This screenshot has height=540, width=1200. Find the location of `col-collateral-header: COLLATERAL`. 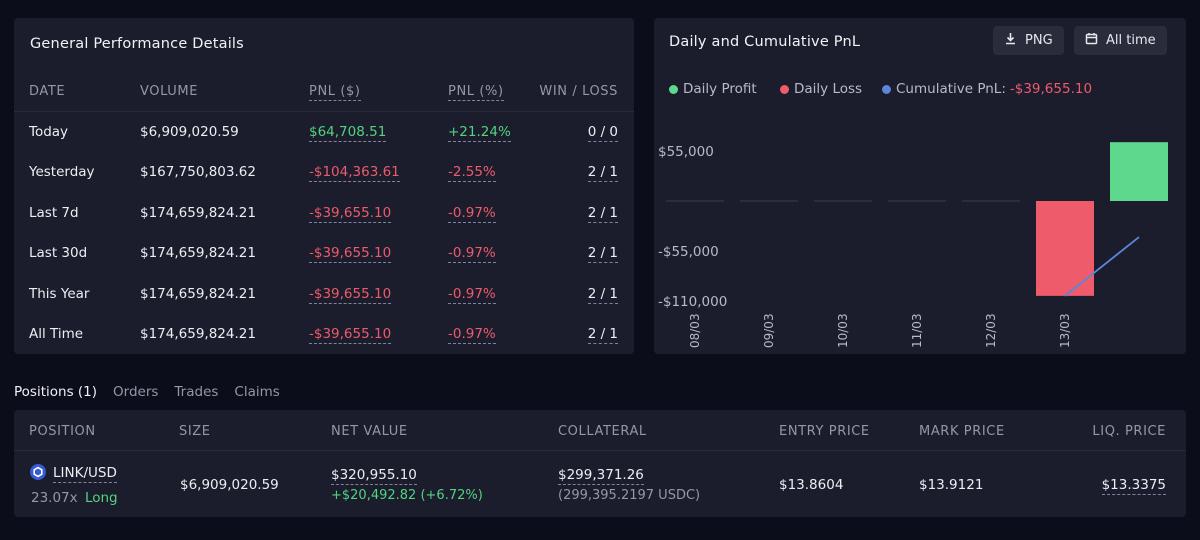

col-collateral-header: COLLATERAL is located at coordinates (602, 431).